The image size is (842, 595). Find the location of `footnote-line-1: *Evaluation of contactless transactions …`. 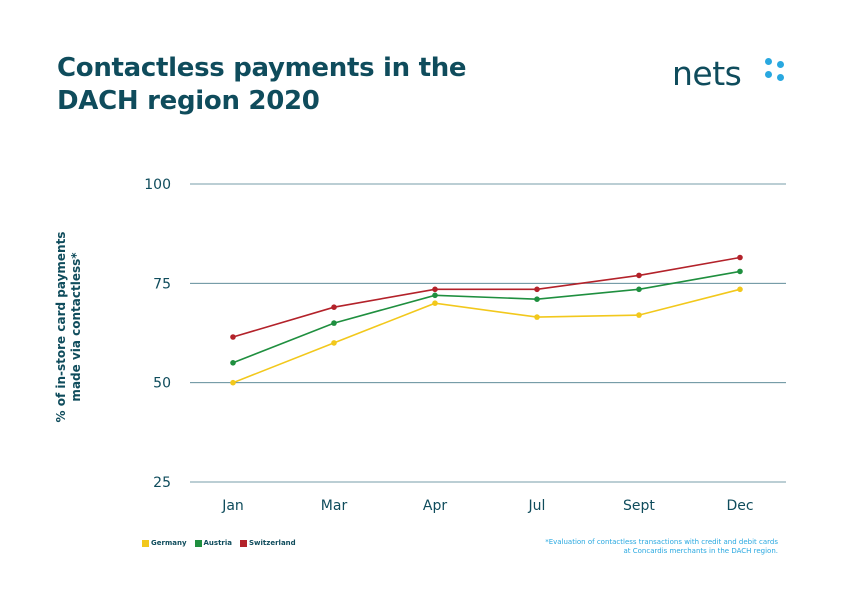

footnote-line-1: *Evaluation of contactless transactions … is located at coordinates (661, 542).